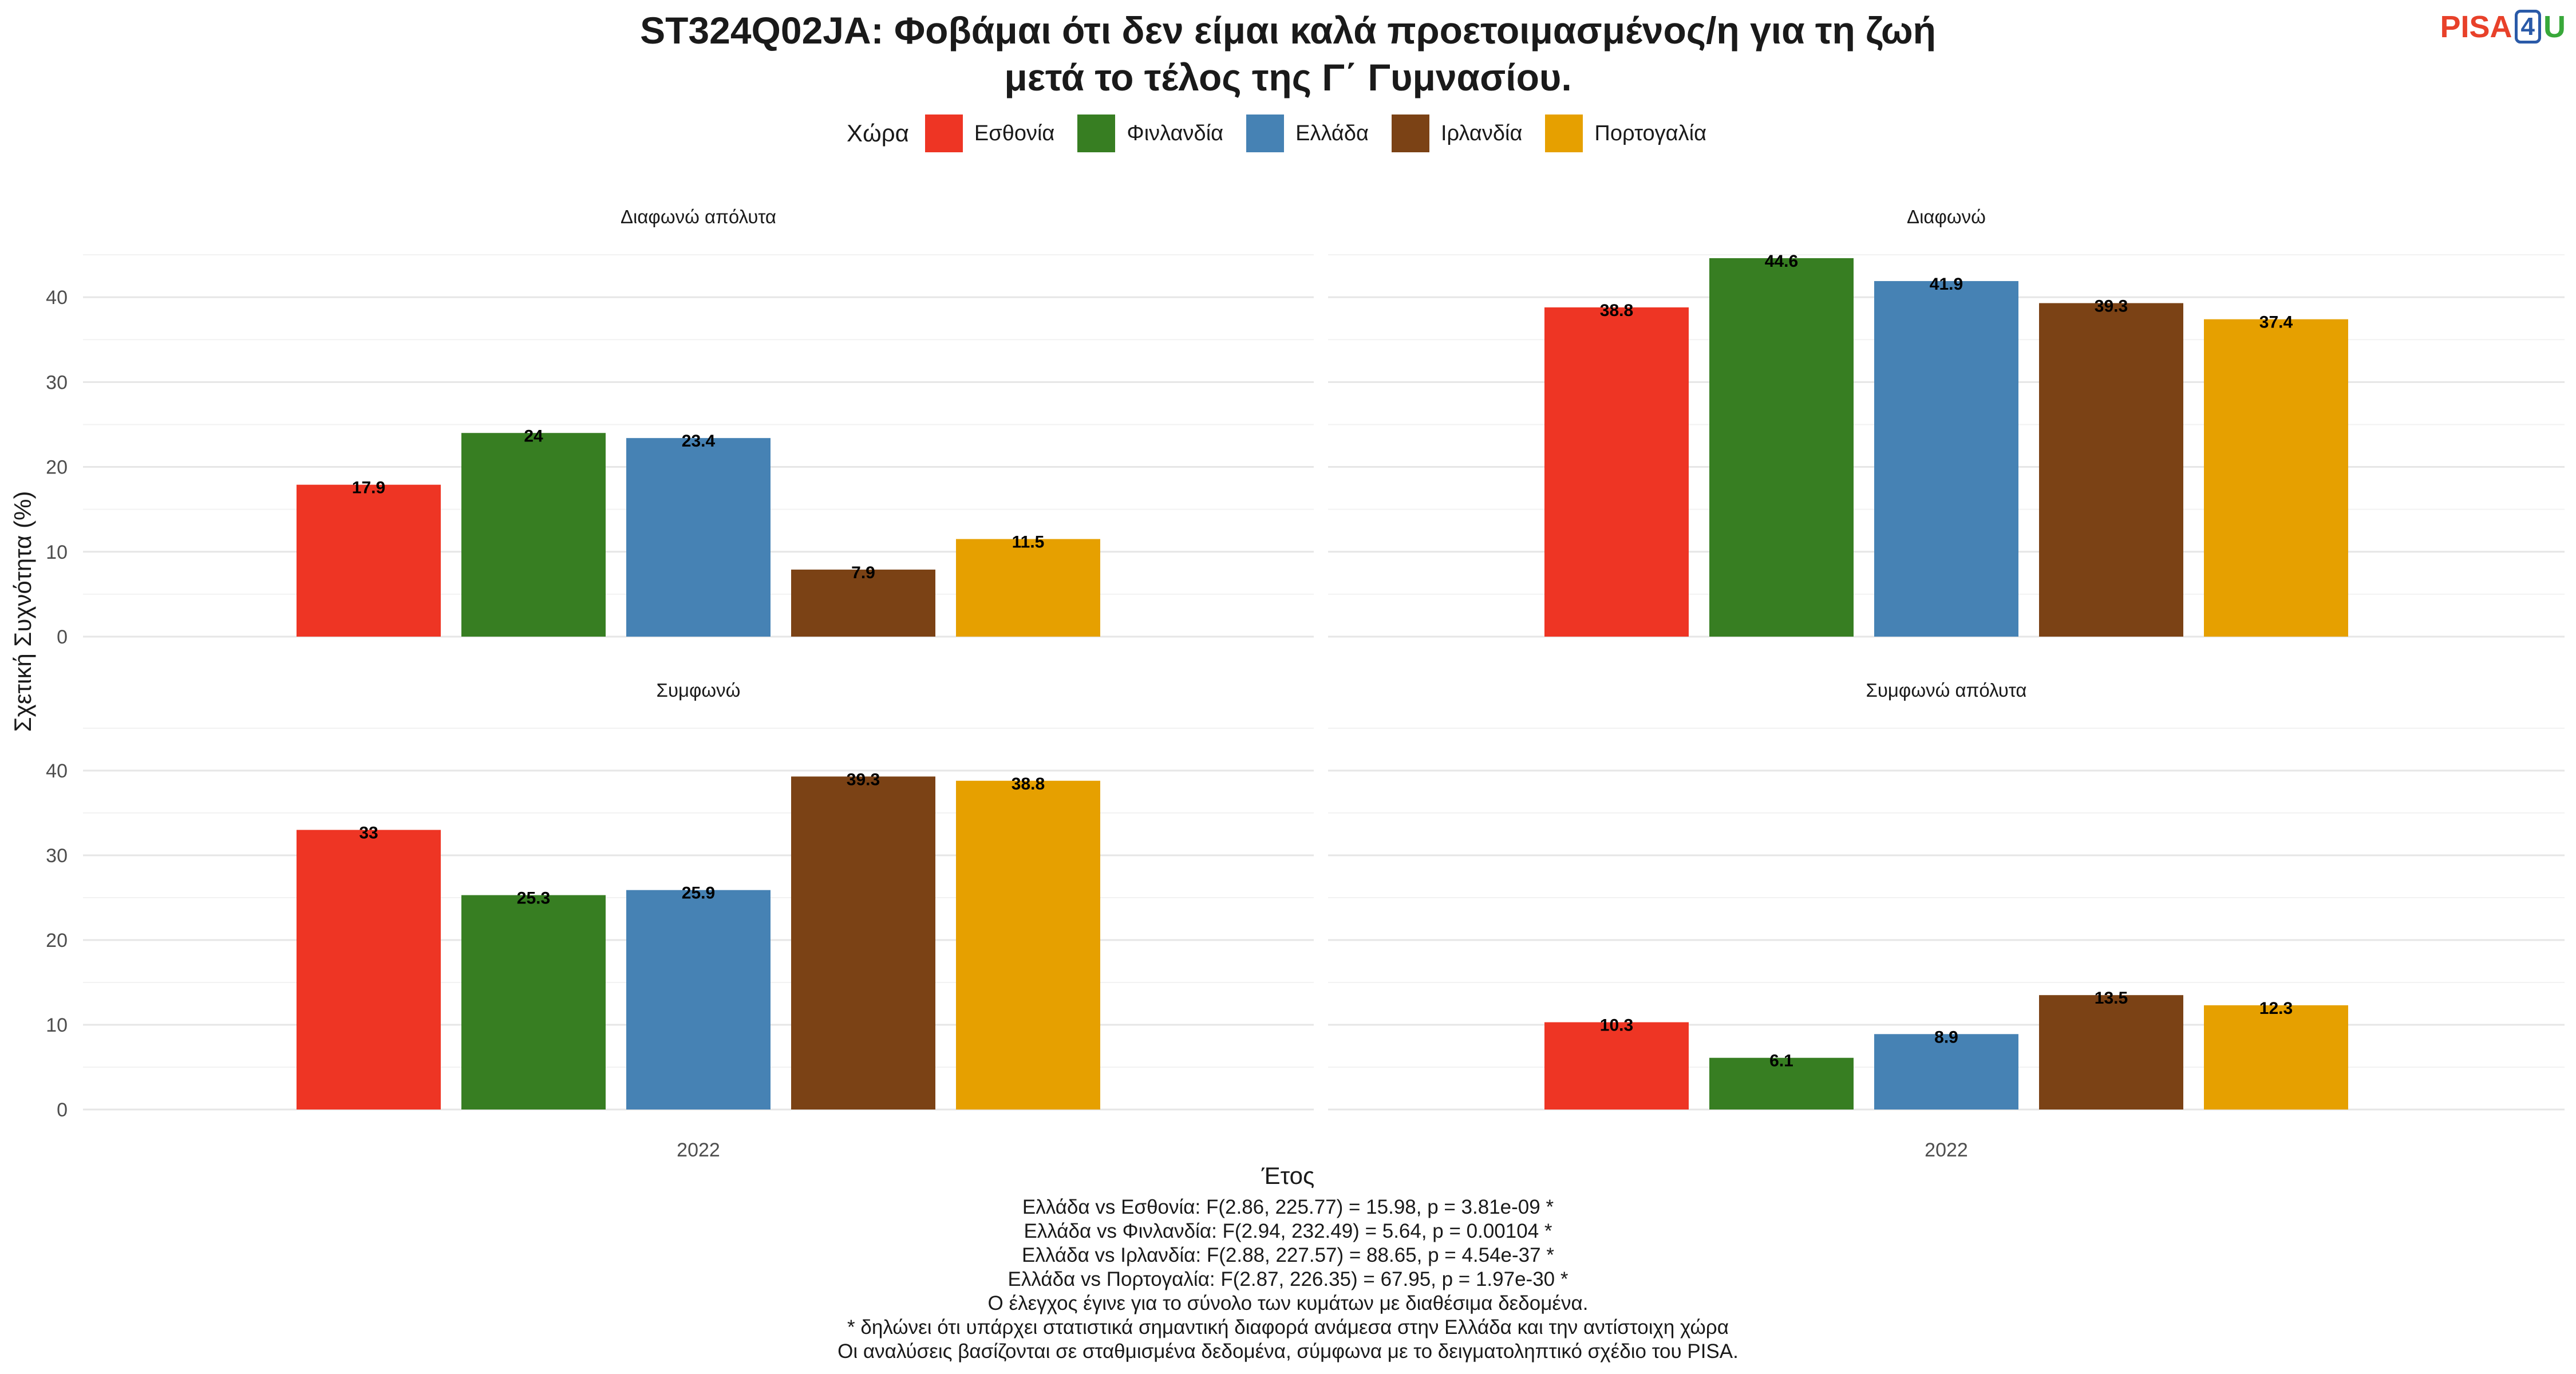  Describe the element at coordinates (57, 771) in the screenshot. I see `y-tick-label-2-40: 40` at that location.